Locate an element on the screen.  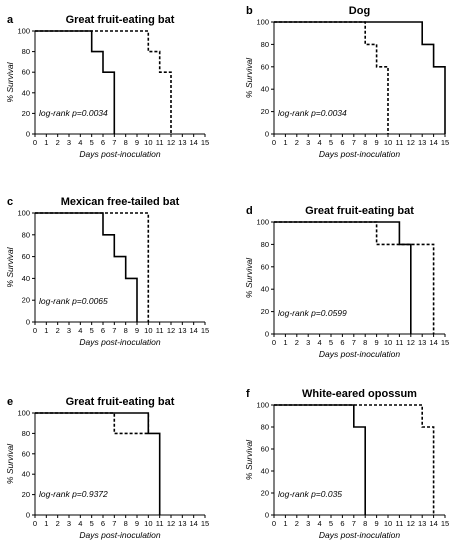
annotation: log-rank p=0.0065 is located at coordinates (73, 301).